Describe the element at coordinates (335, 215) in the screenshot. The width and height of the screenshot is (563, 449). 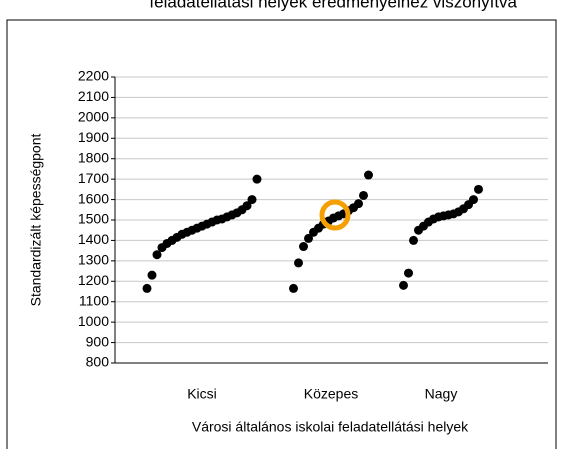
I see `highlight-ring` at that location.